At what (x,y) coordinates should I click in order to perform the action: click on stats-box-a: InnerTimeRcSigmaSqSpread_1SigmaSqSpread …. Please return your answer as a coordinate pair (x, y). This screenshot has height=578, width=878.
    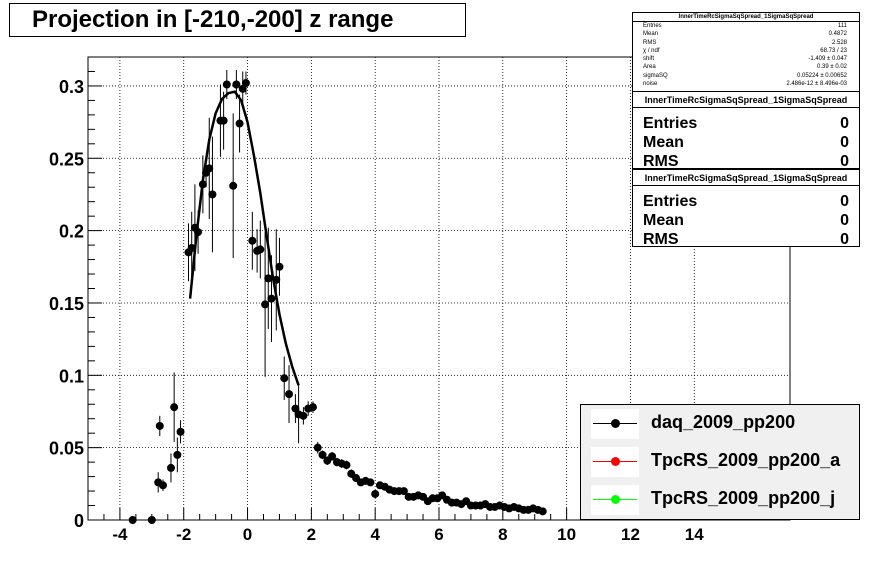
    Looking at the image, I should click on (746, 131).